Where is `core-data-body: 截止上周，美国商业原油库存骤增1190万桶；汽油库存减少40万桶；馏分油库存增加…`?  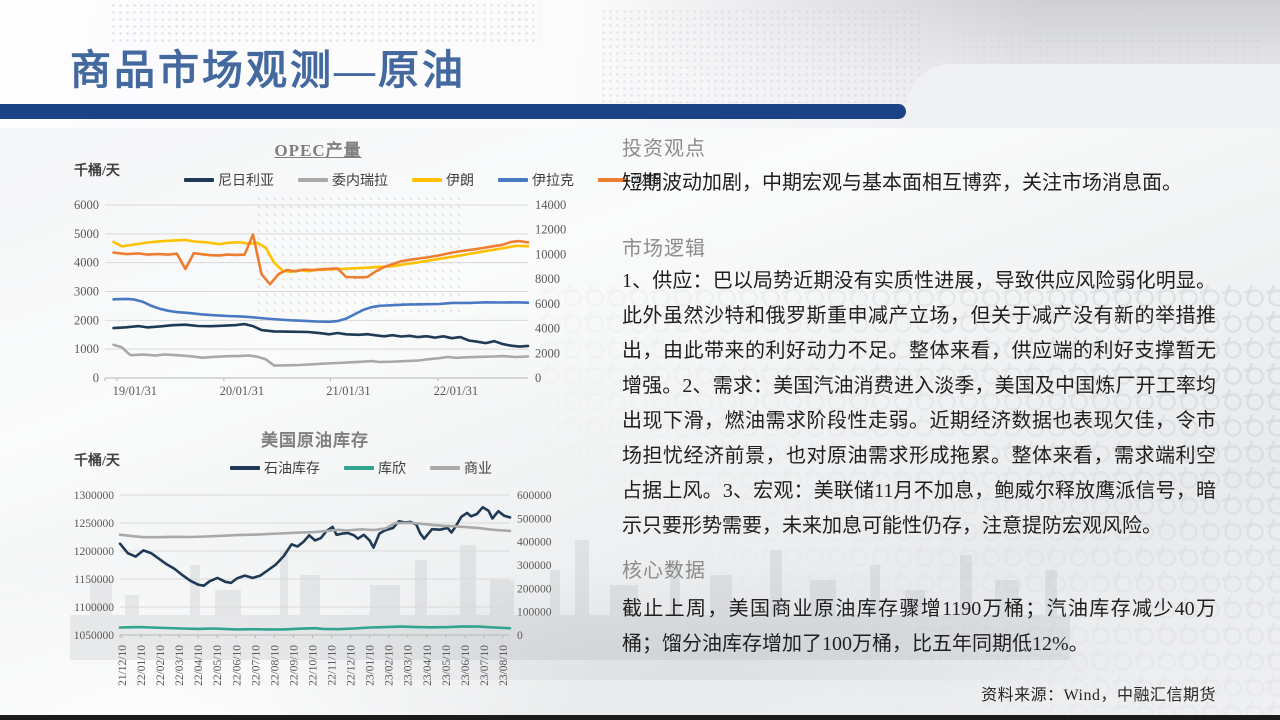
core-data-body: 截止上周，美国商业原油库存骤增1190万桶；汽油库存减少40万桶；馏分油库存增加… is located at coordinates (919, 626).